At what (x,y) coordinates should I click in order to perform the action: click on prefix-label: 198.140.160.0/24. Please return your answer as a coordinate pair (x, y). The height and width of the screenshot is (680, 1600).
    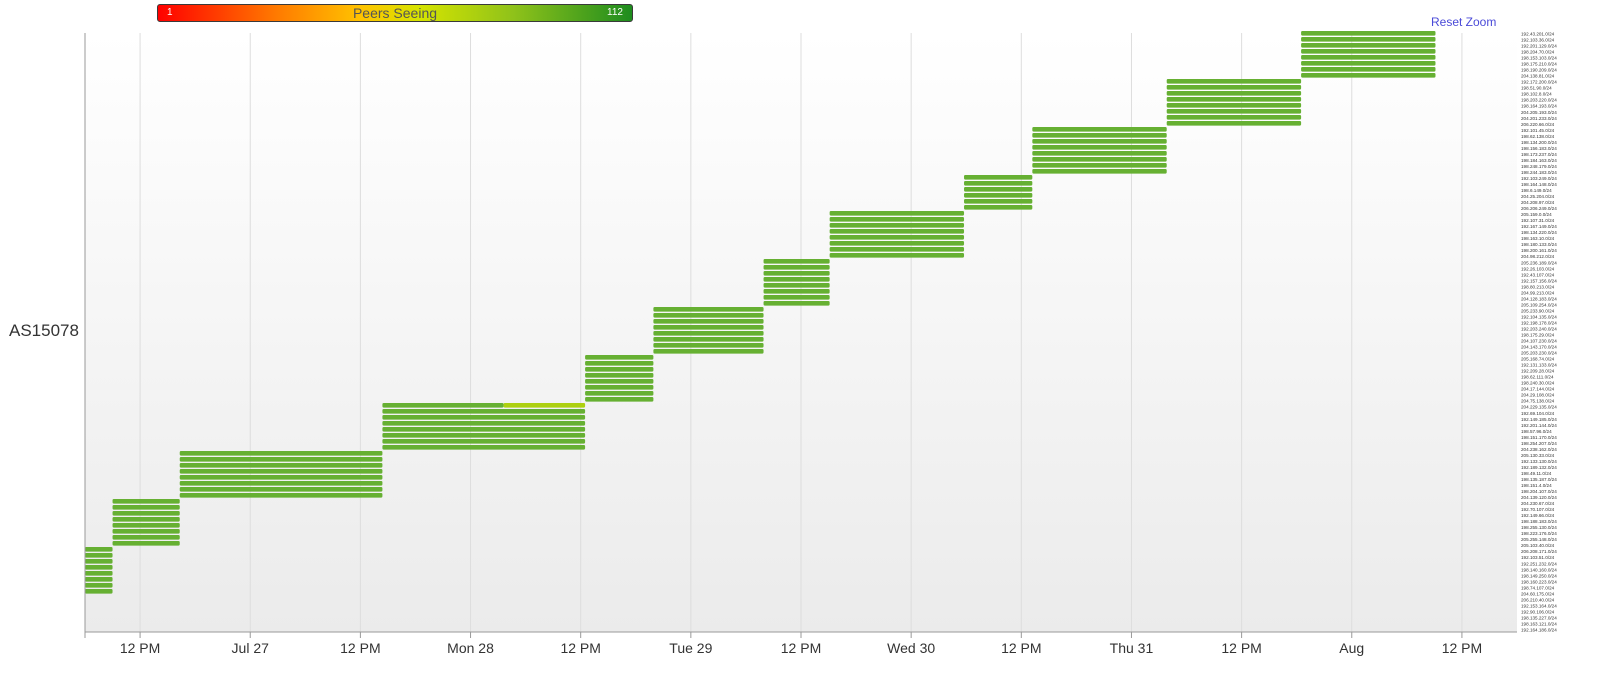
    Looking at the image, I should click on (1539, 569).